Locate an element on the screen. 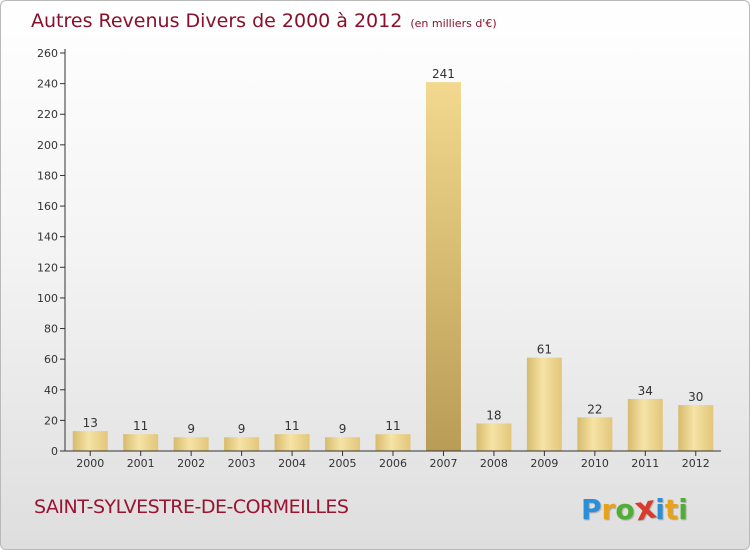 The image size is (750, 550). commune-name: SAINT-SYLVESTRE-DE-CORMEILLES is located at coordinates (191, 507).